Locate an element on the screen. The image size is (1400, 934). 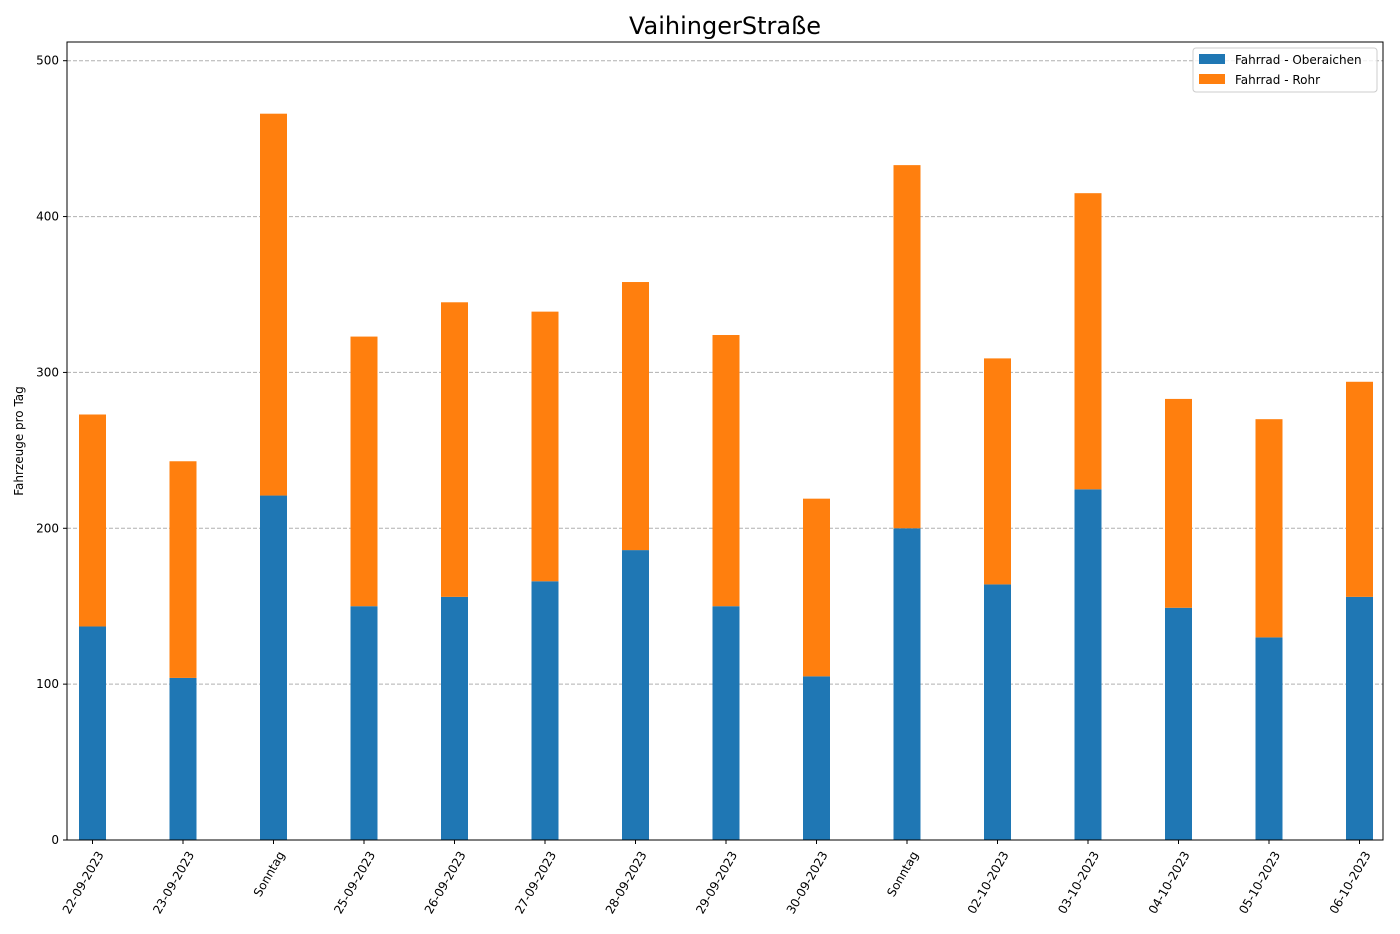
legend: Fahrrad - Oberaichen Fahrrad - Rohr is located at coordinates (1285, 70).